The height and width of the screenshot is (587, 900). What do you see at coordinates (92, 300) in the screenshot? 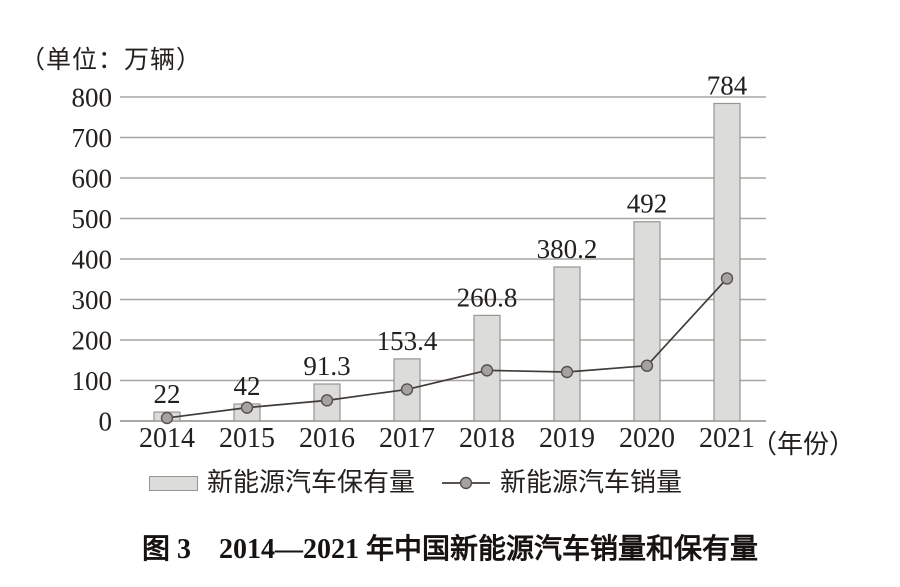
I see `y-tick-label: 300` at bounding box center [92, 300].